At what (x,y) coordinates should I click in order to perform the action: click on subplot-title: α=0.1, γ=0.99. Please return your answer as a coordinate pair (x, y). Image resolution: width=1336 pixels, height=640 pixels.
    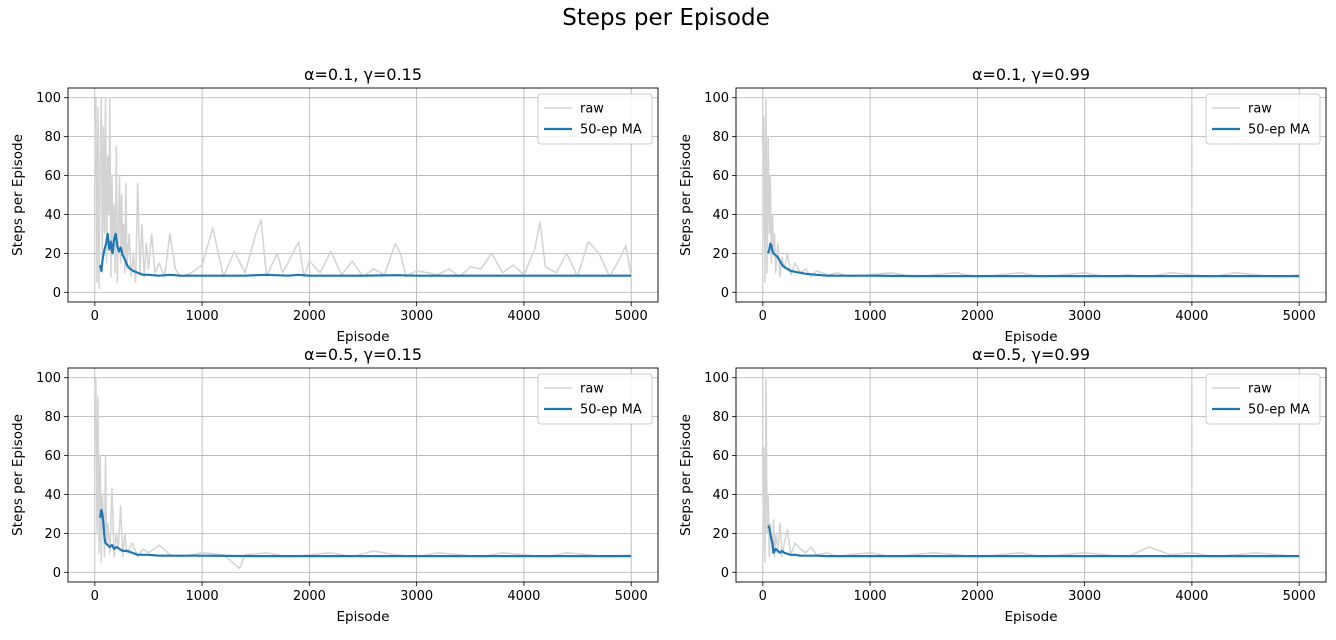
    Looking at the image, I should click on (1031, 74).